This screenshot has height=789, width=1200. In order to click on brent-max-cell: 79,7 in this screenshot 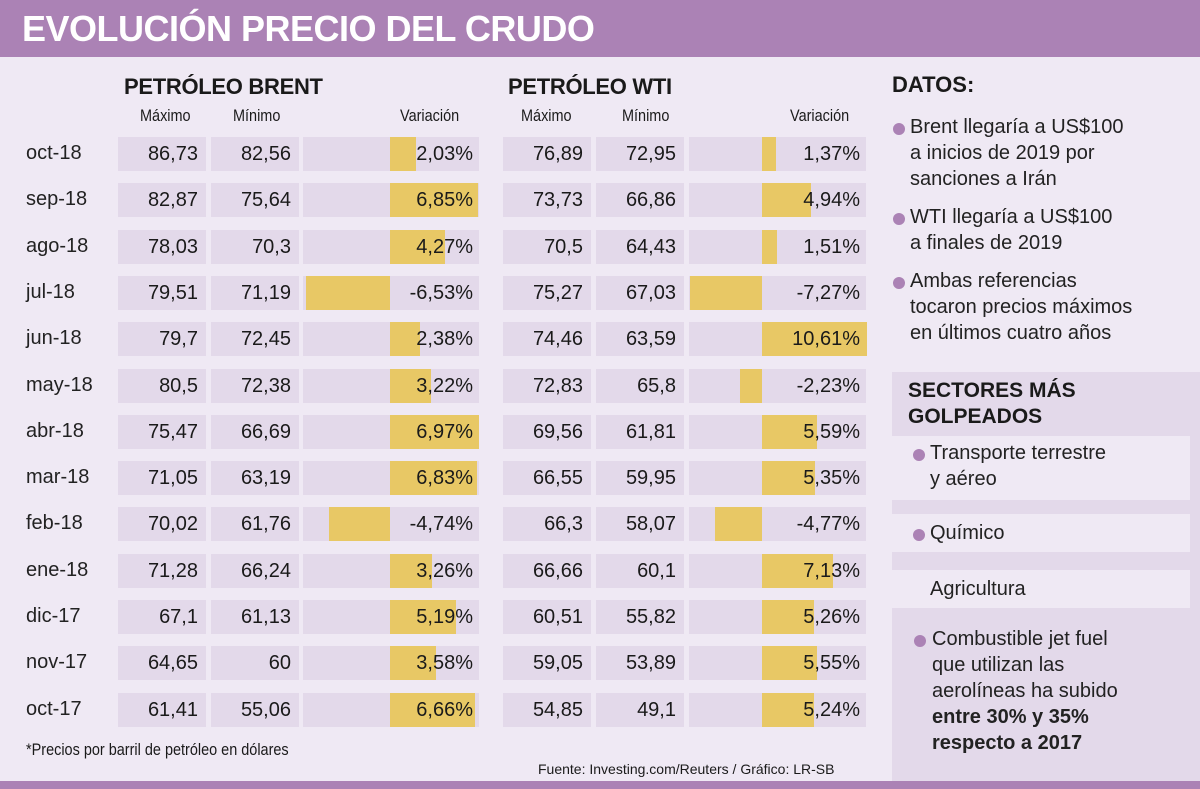, I will do `click(162, 339)`.